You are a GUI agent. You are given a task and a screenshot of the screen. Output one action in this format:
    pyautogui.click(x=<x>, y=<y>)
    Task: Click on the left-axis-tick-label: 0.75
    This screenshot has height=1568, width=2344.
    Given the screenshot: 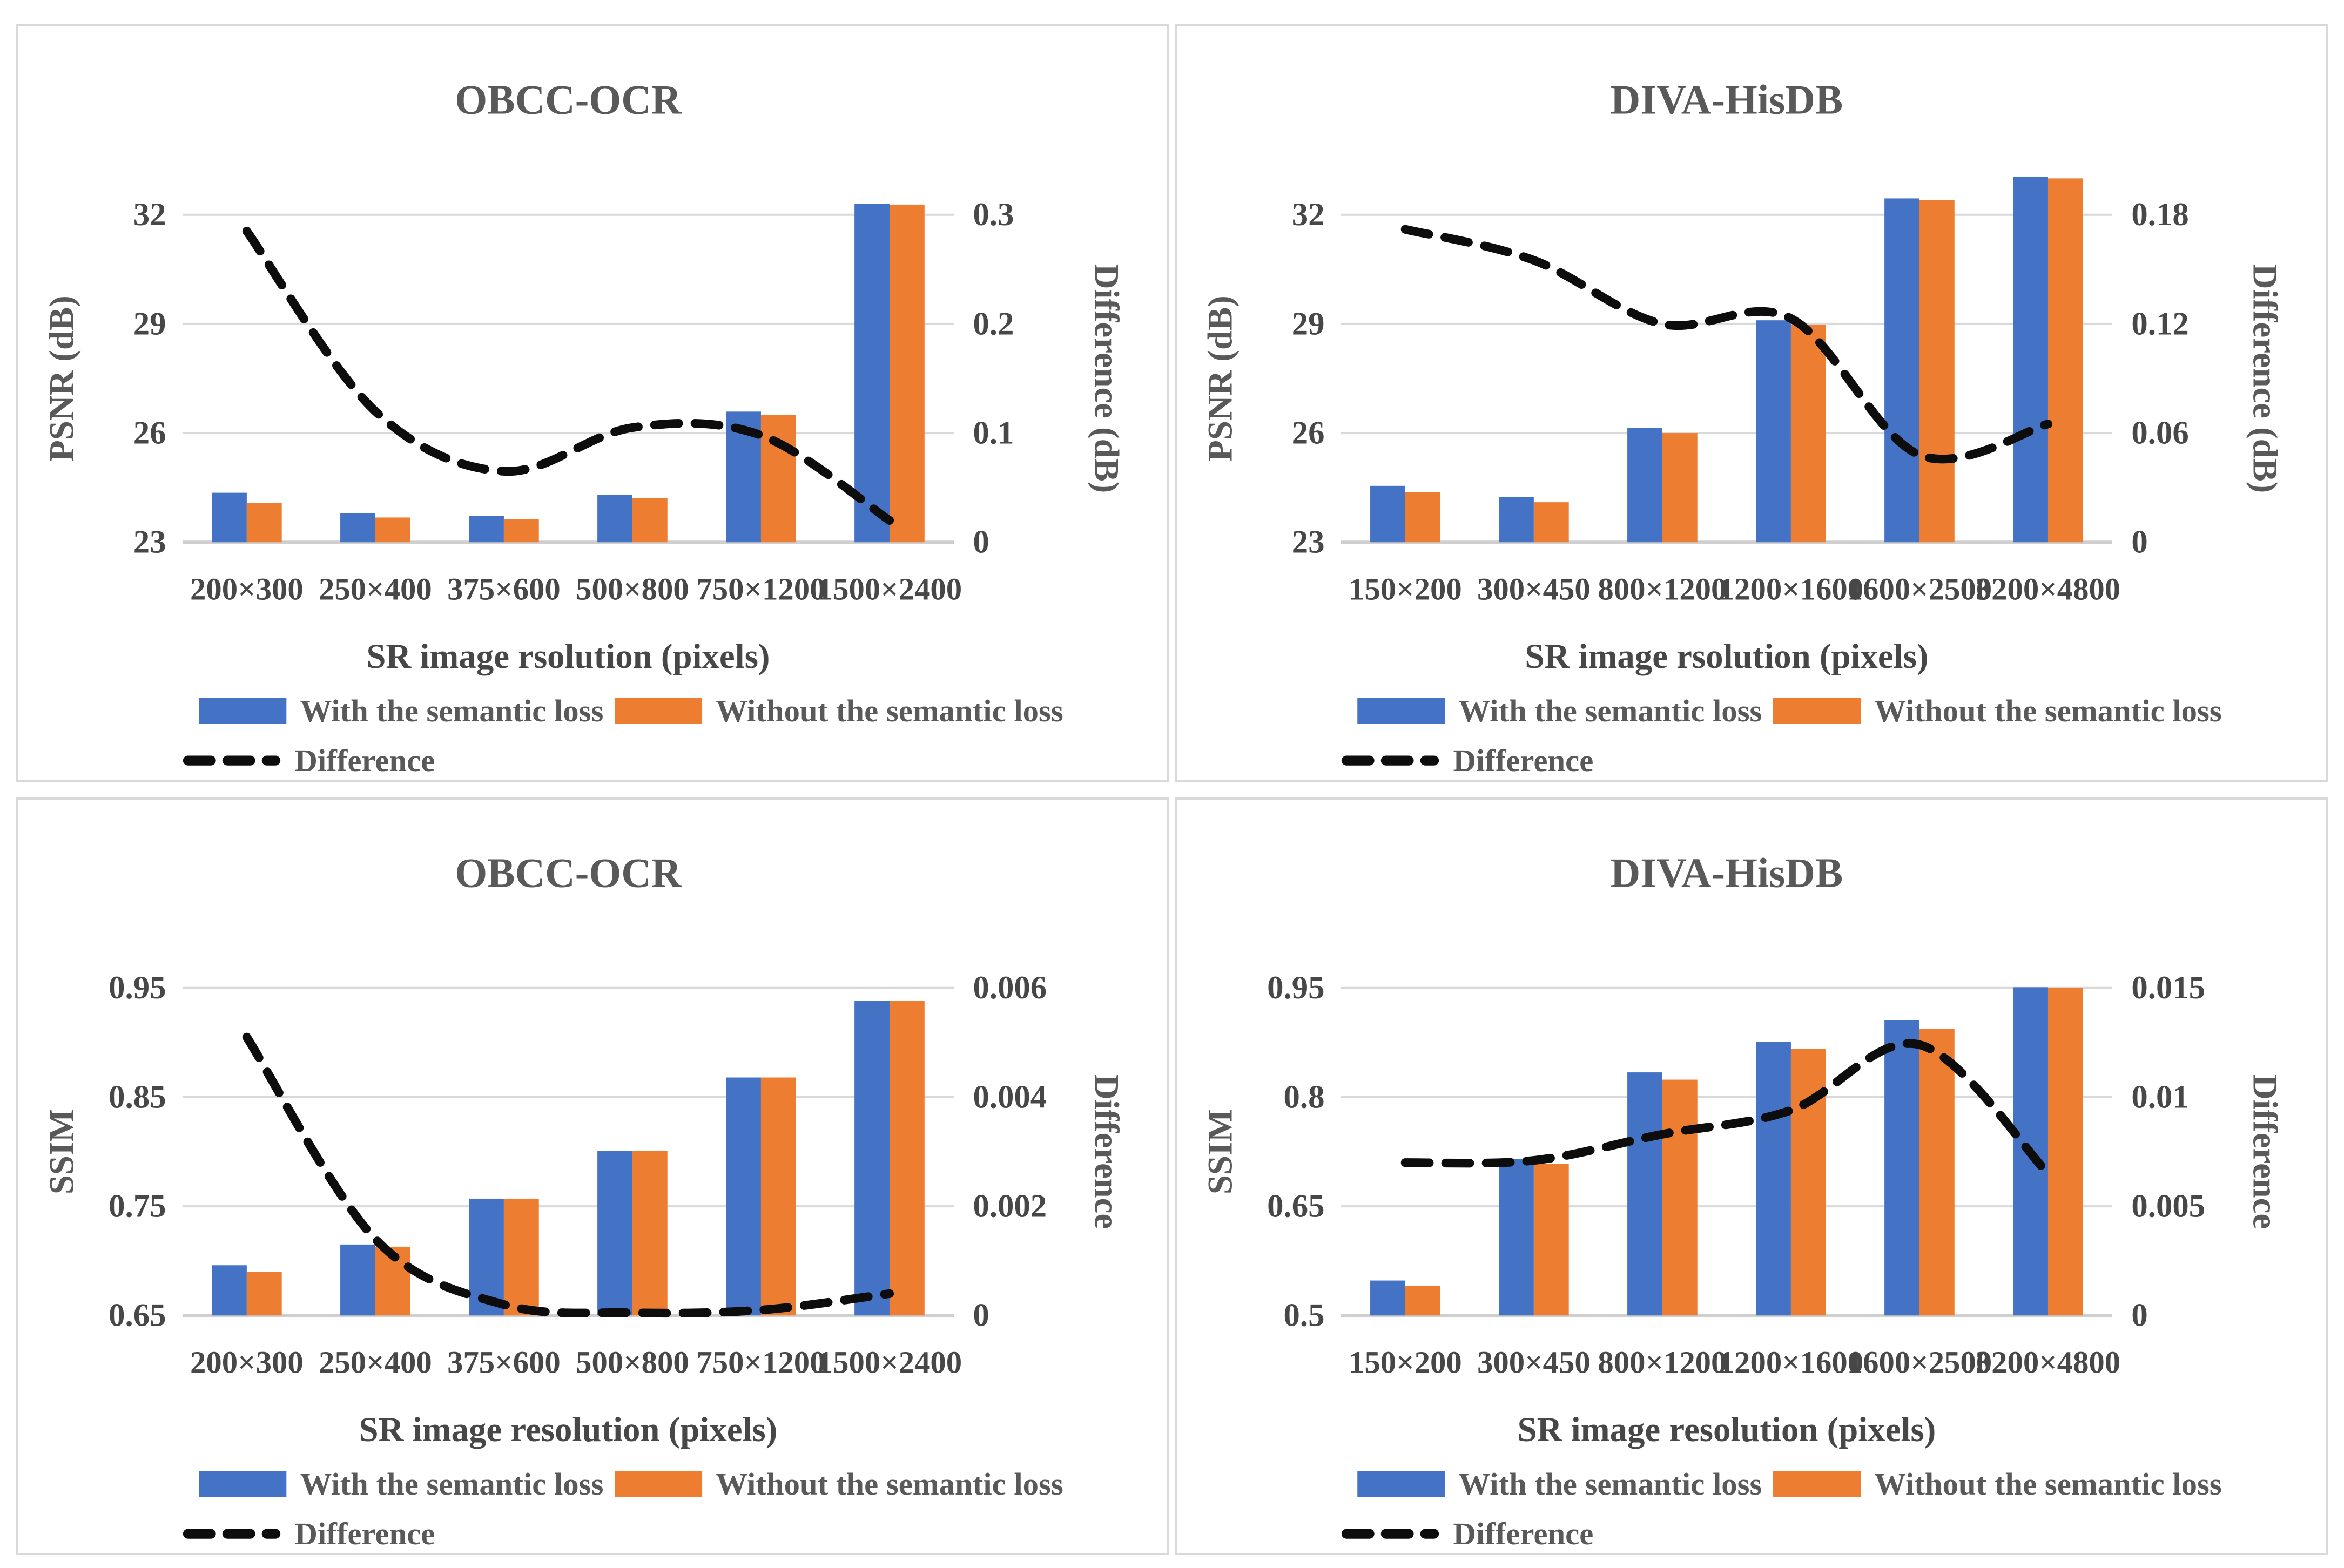 What is the action you would take?
    pyautogui.click(x=137, y=1206)
    